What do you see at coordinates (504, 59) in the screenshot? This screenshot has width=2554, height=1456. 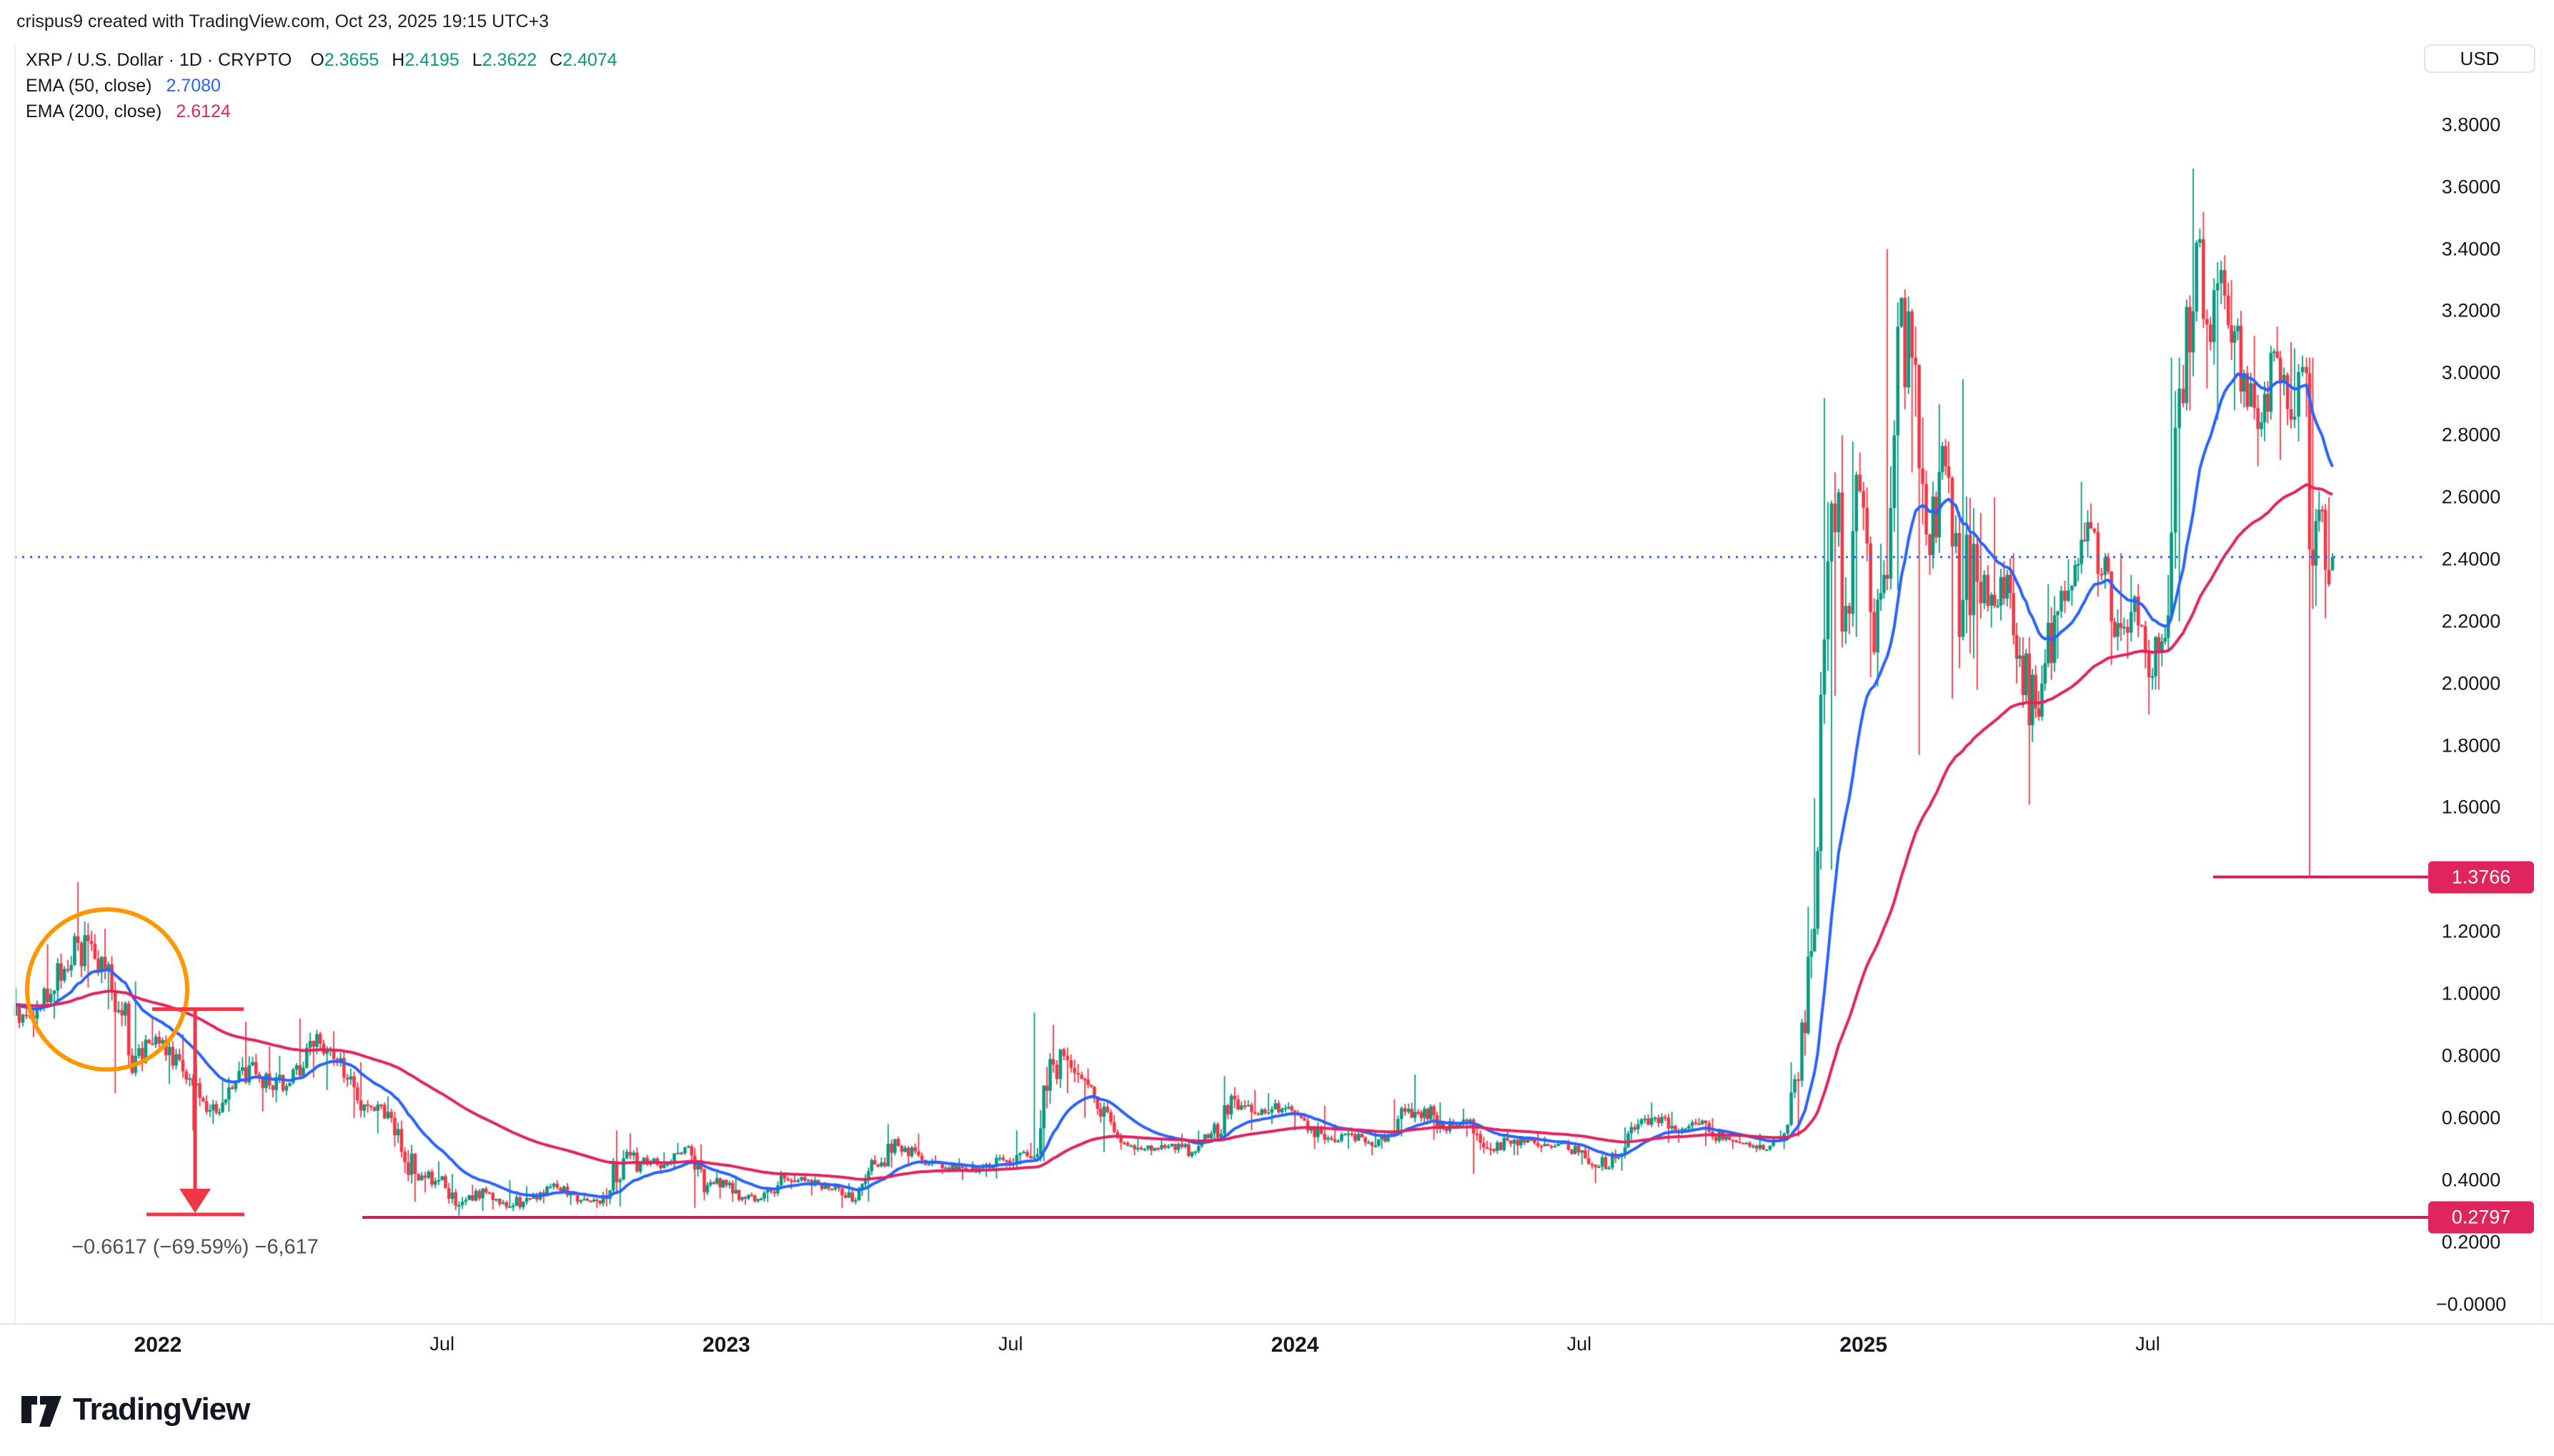 I see `ohlc-item: L2.3622` at bounding box center [504, 59].